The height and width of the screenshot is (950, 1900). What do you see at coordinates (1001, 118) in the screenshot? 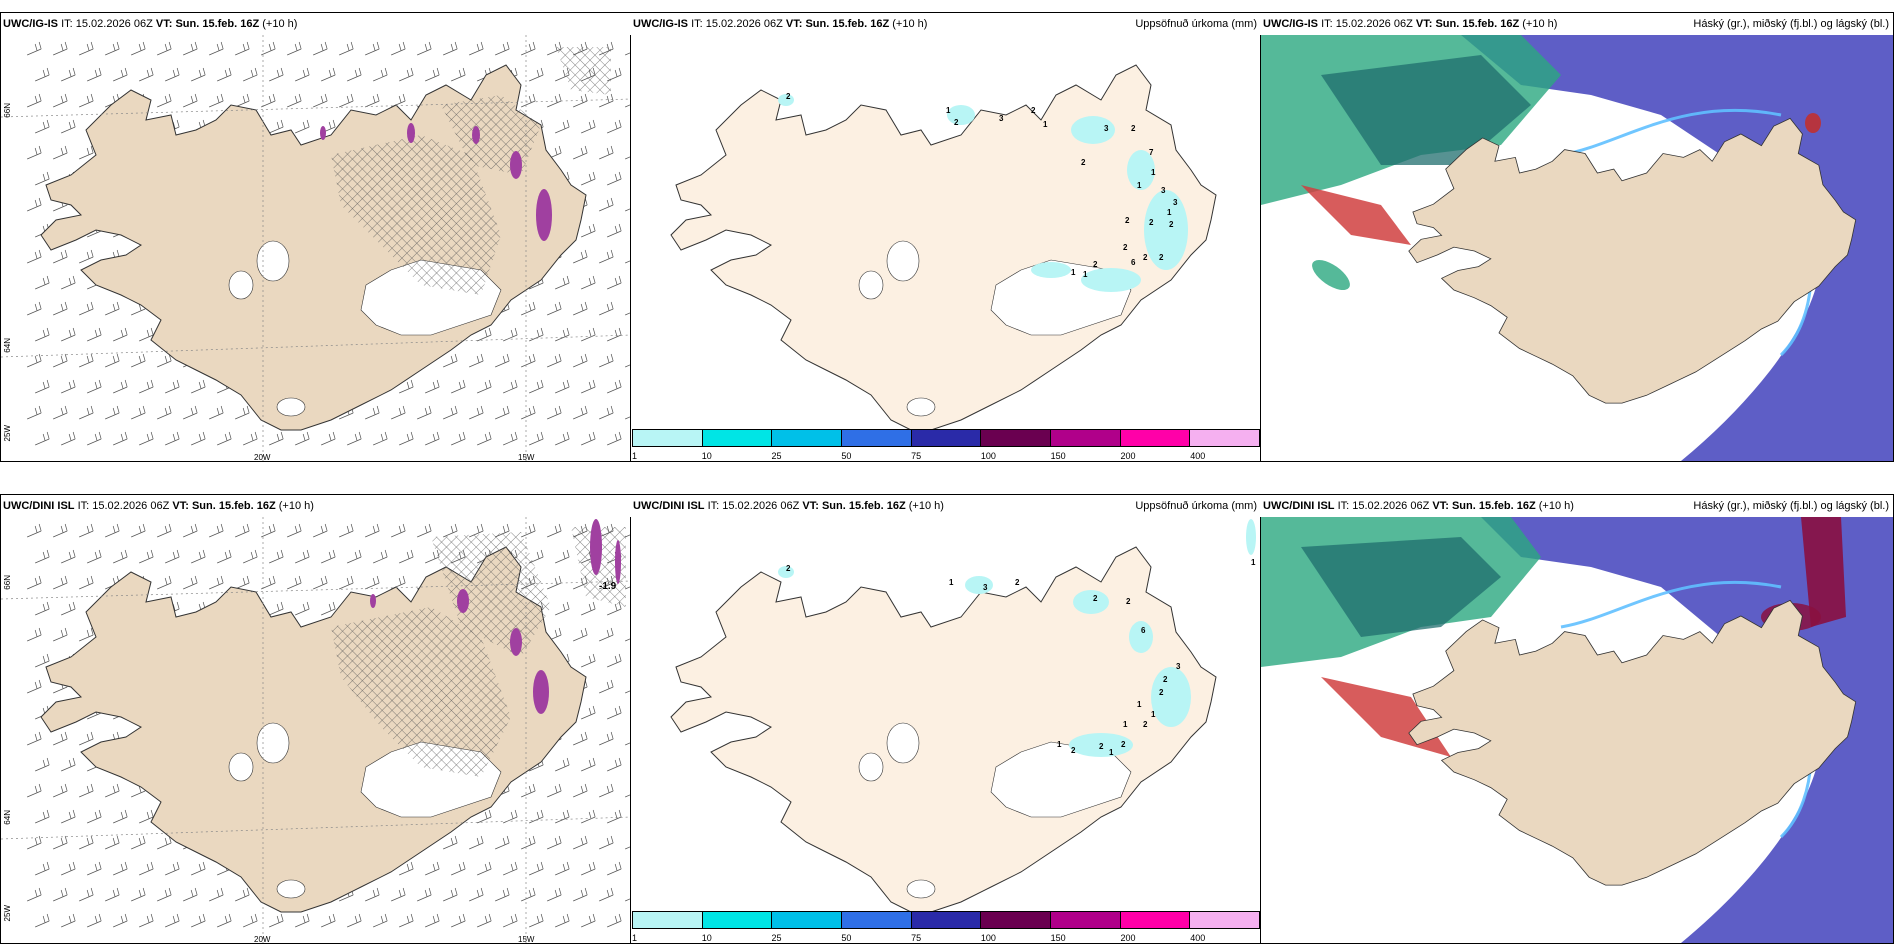
I see `precip-number: 3` at bounding box center [1001, 118].